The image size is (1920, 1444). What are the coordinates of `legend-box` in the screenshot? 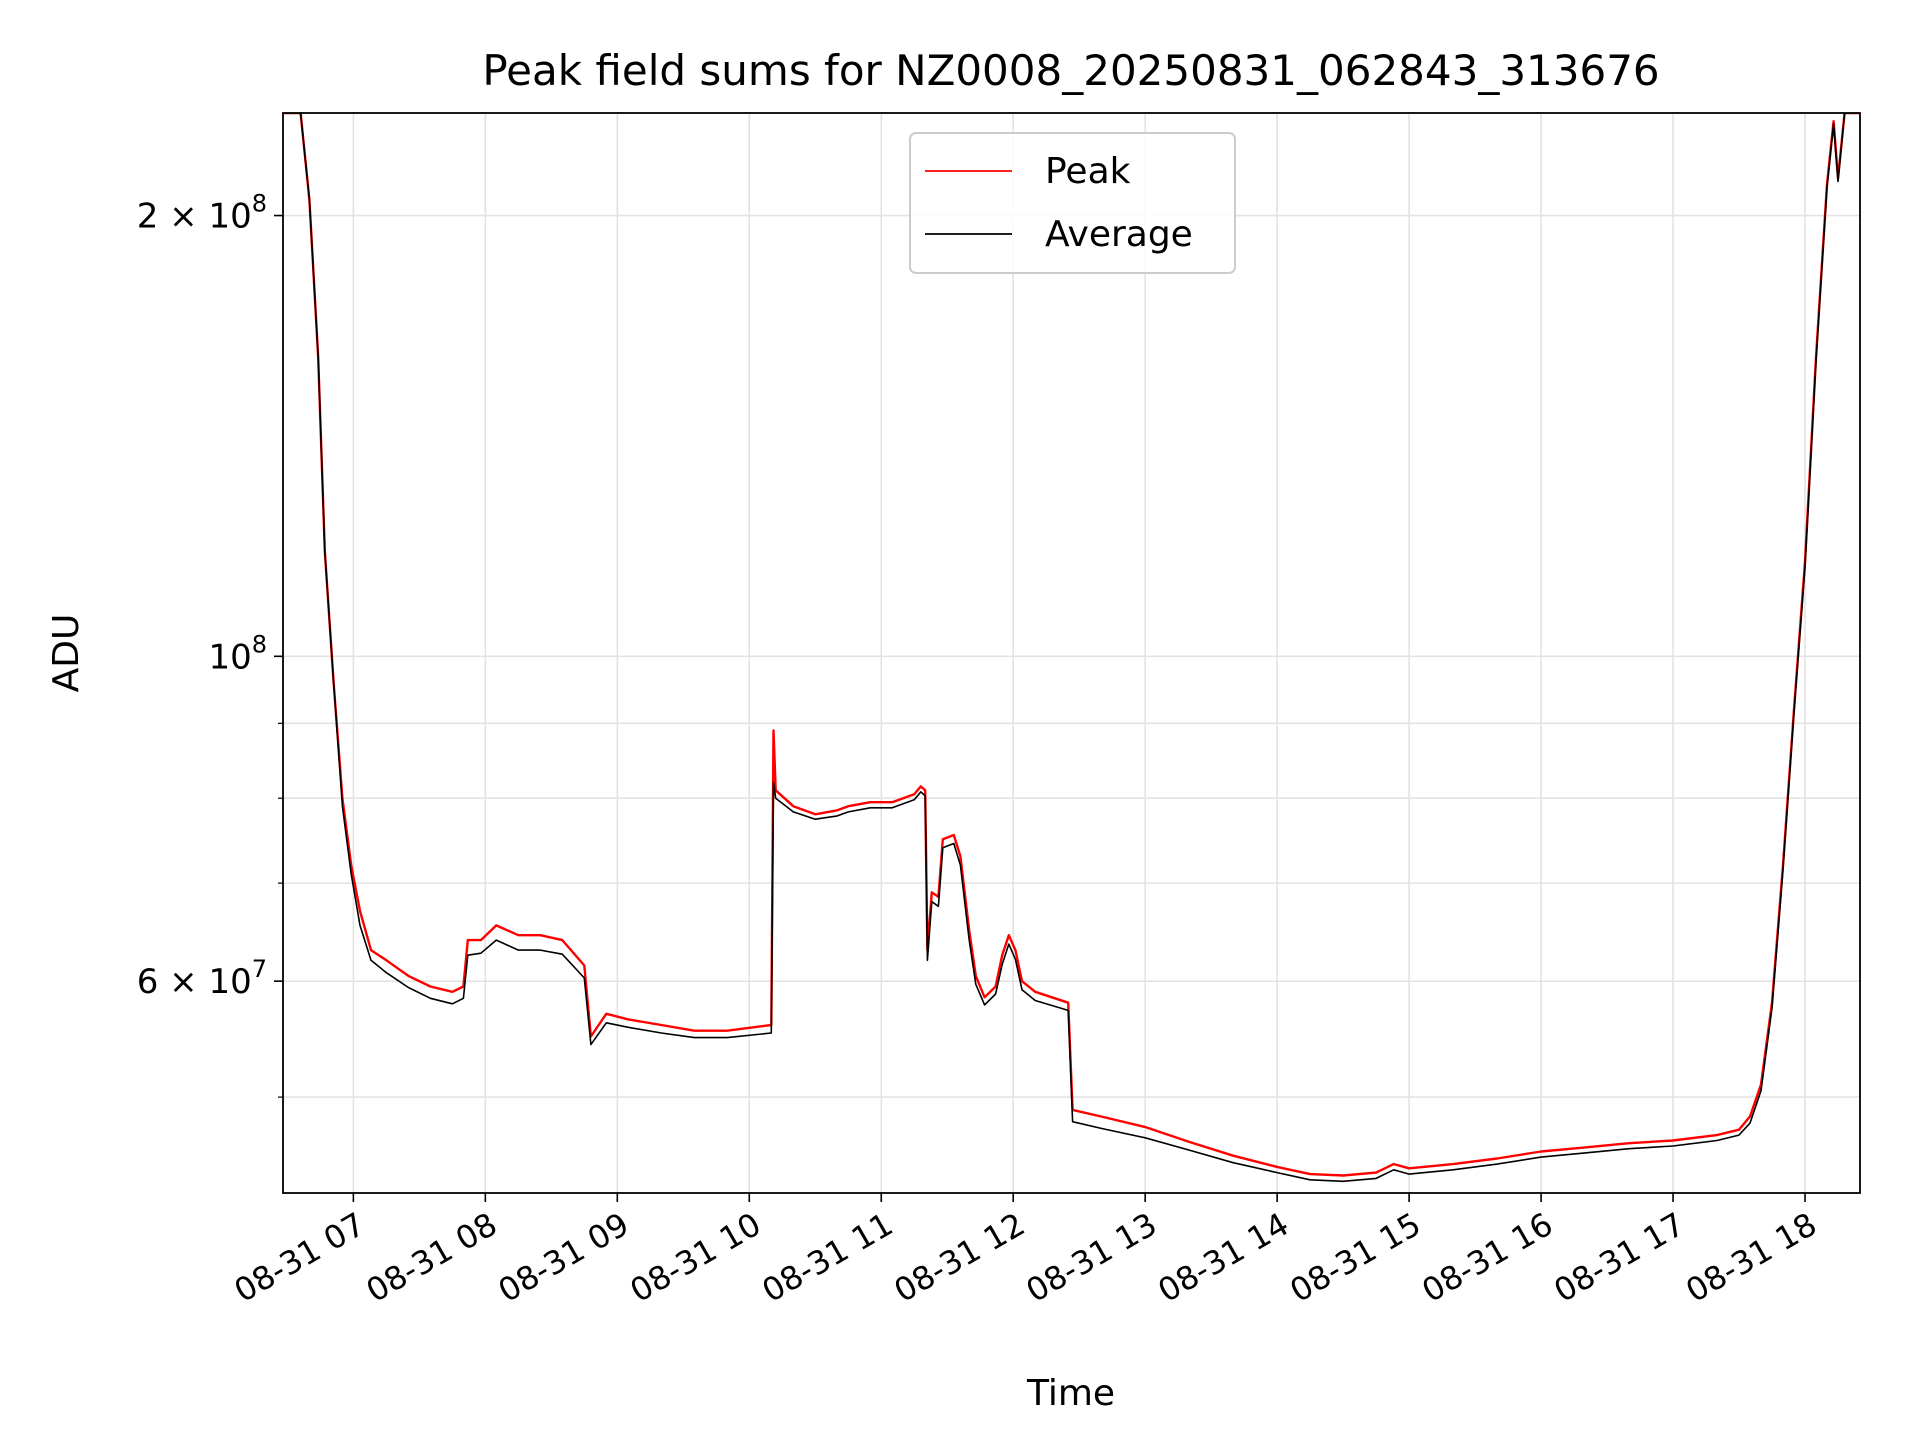 It's located at (1072, 203).